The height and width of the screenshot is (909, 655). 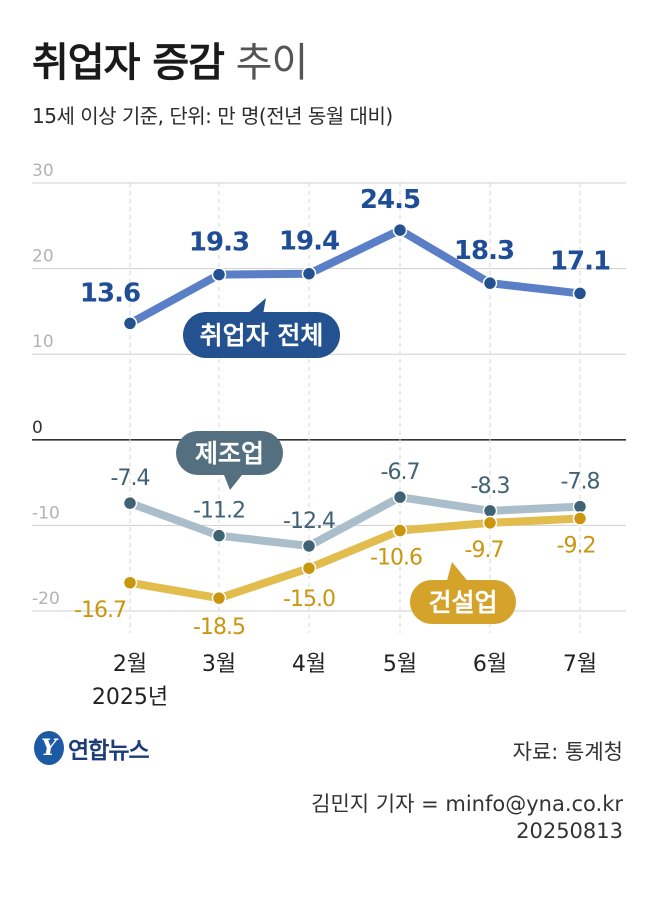 What do you see at coordinates (580, 482) in the screenshot?
I see `data-label: -7.8` at bounding box center [580, 482].